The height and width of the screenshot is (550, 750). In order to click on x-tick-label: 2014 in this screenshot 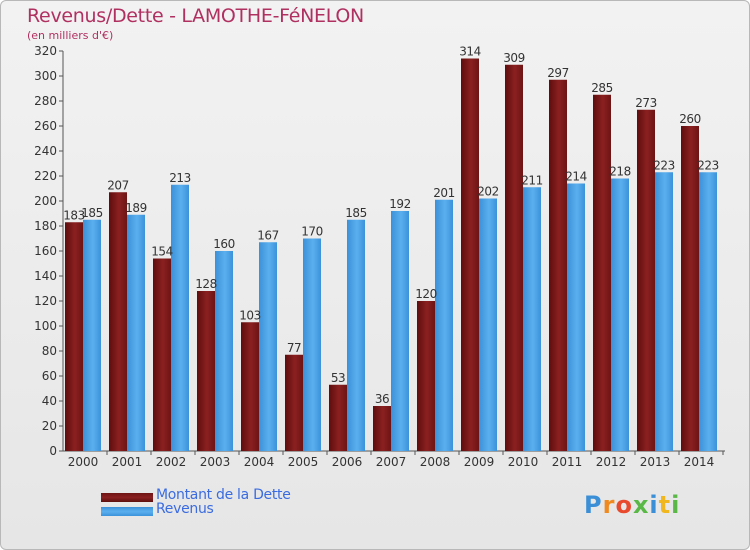, I will do `click(699, 462)`.